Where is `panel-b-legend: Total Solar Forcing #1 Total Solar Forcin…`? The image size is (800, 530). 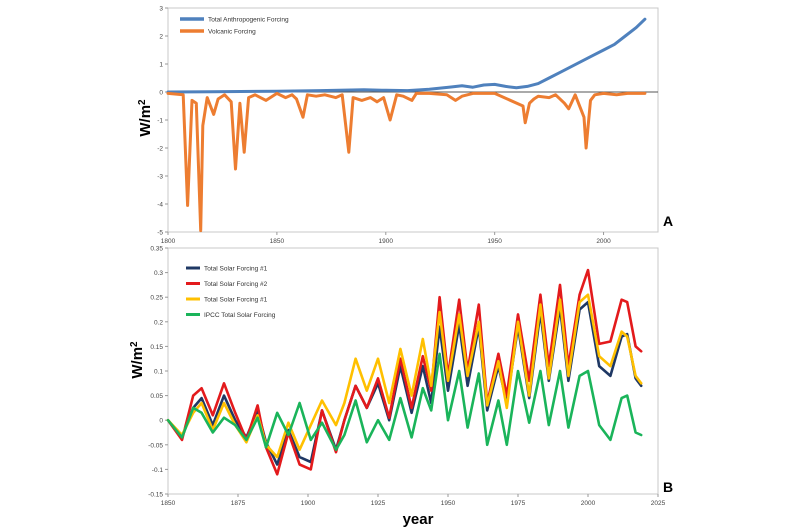 panel-b-legend: Total Solar Forcing #1 Total Solar Forcin… is located at coordinates (231, 292).